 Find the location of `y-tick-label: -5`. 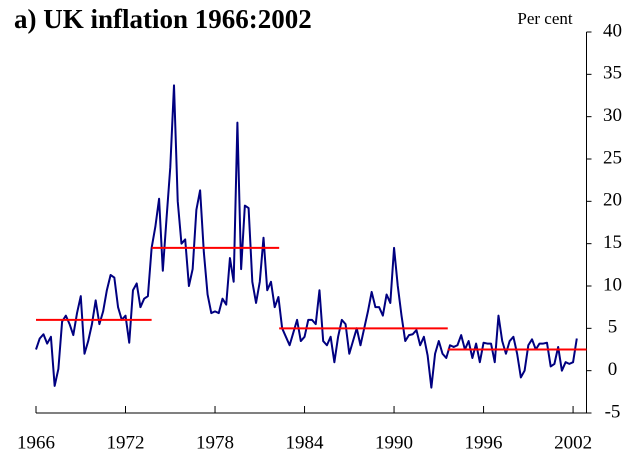

y-tick-label: -5 is located at coordinates (613, 411).